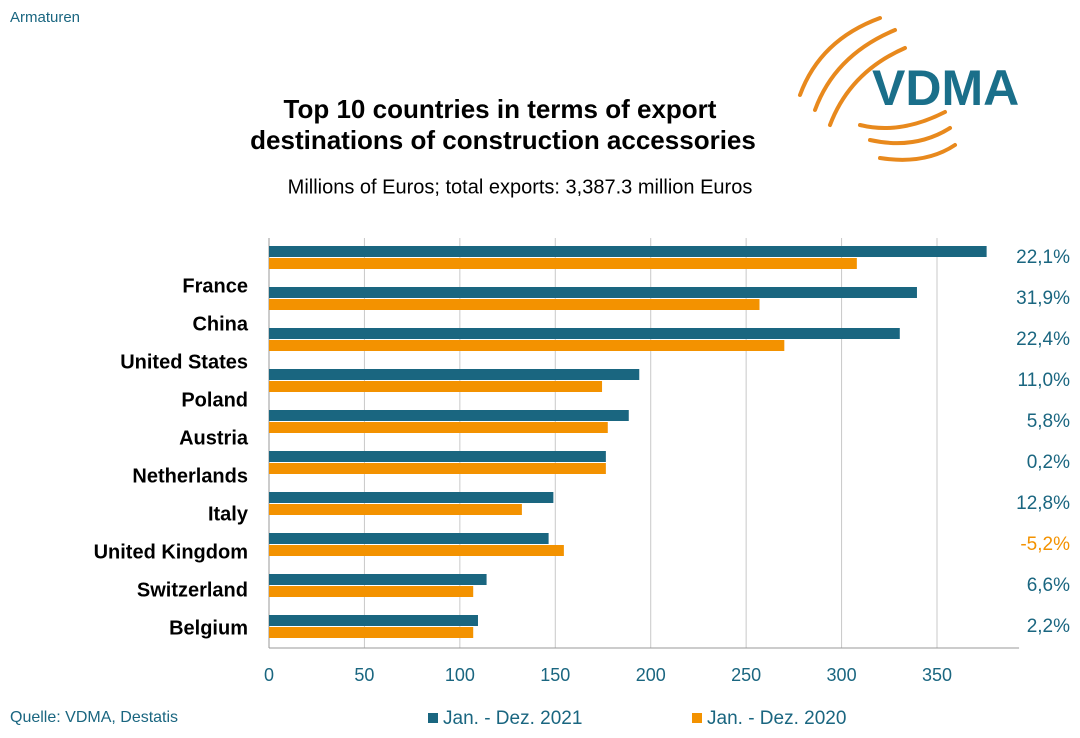 The height and width of the screenshot is (738, 1080). What do you see at coordinates (651, 675) in the screenshot?
I see `x-tick-label: 200` at bounding box center [651, 675].